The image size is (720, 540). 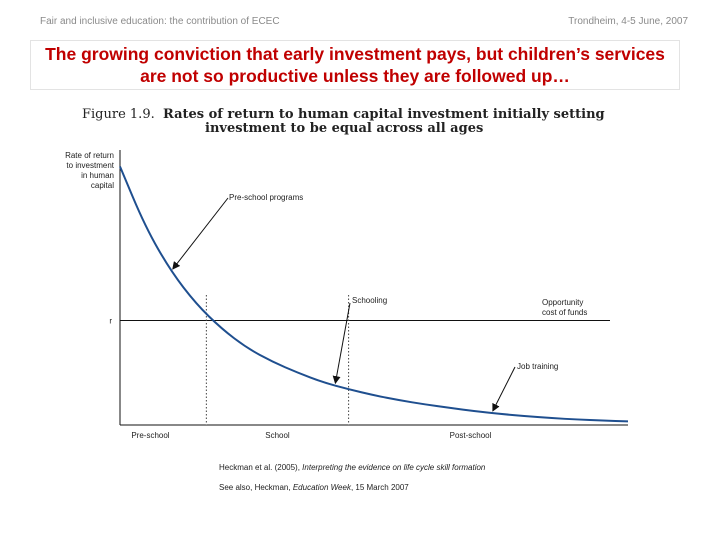 What do you see at coordinates (564, 312) in the screenshot?
I see `annotation-cost-of-funds: cost of funds` at bounding box center [564, 312].